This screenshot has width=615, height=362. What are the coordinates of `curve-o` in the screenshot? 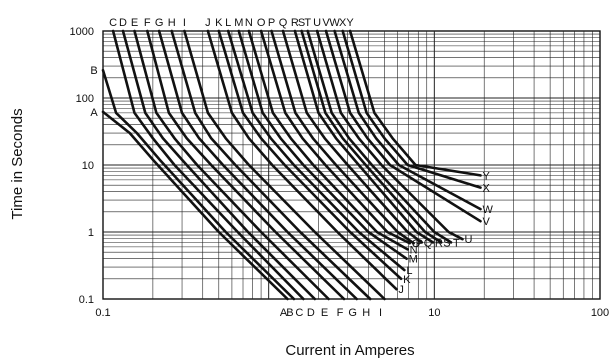 It's located at (335, 137).